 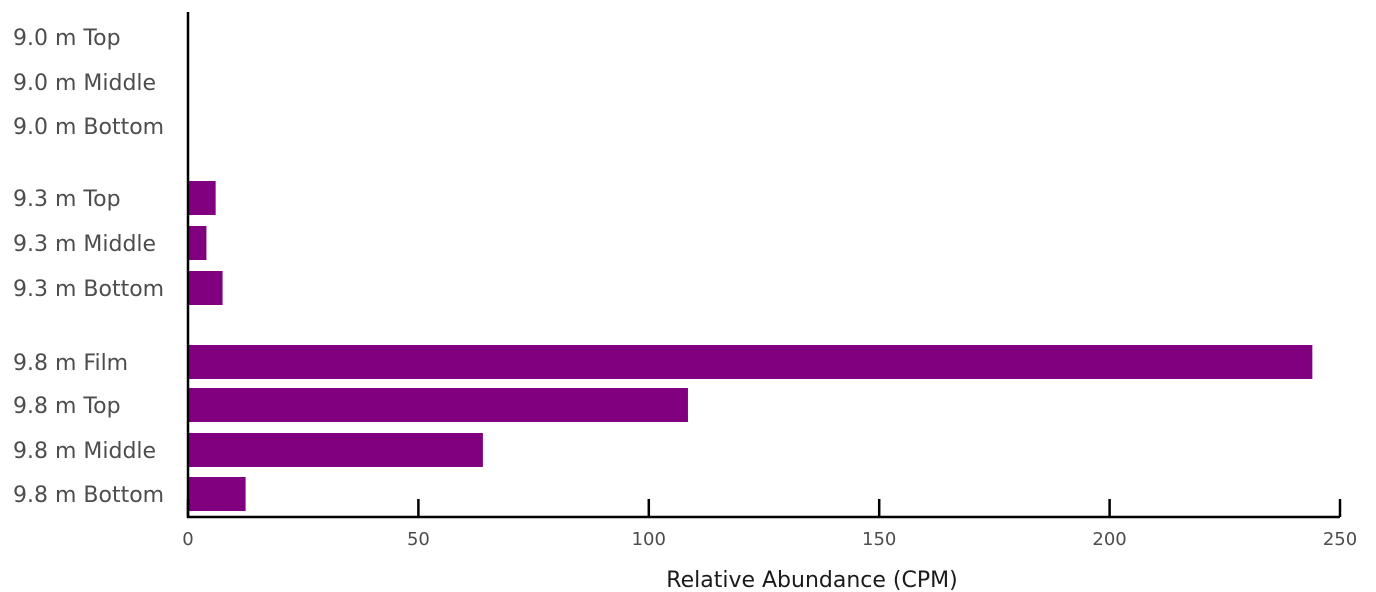 I want to click on category-label-9-8-m-film: 9.8 m Film, so click(x=70, y=363).